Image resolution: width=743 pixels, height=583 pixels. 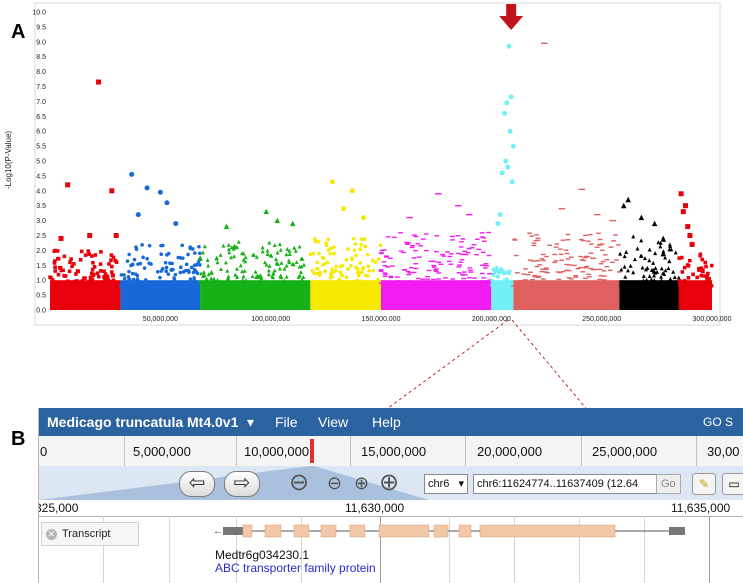 I want to click on go-button: Go, so click(x=668, y=484).